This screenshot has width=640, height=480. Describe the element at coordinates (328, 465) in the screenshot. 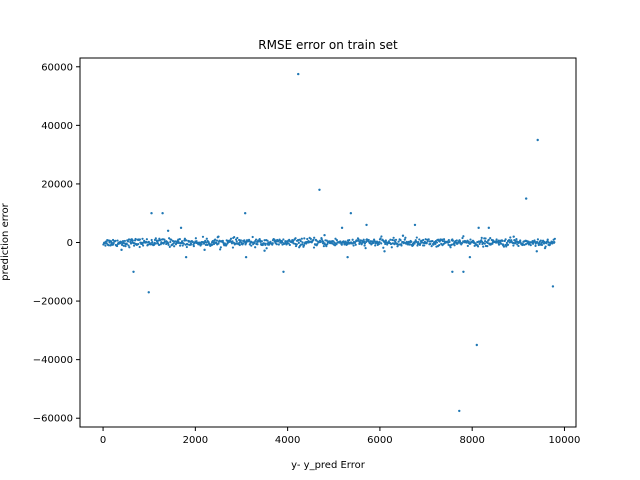

I see `x-axis-label: y- y_pred Error` at that location.